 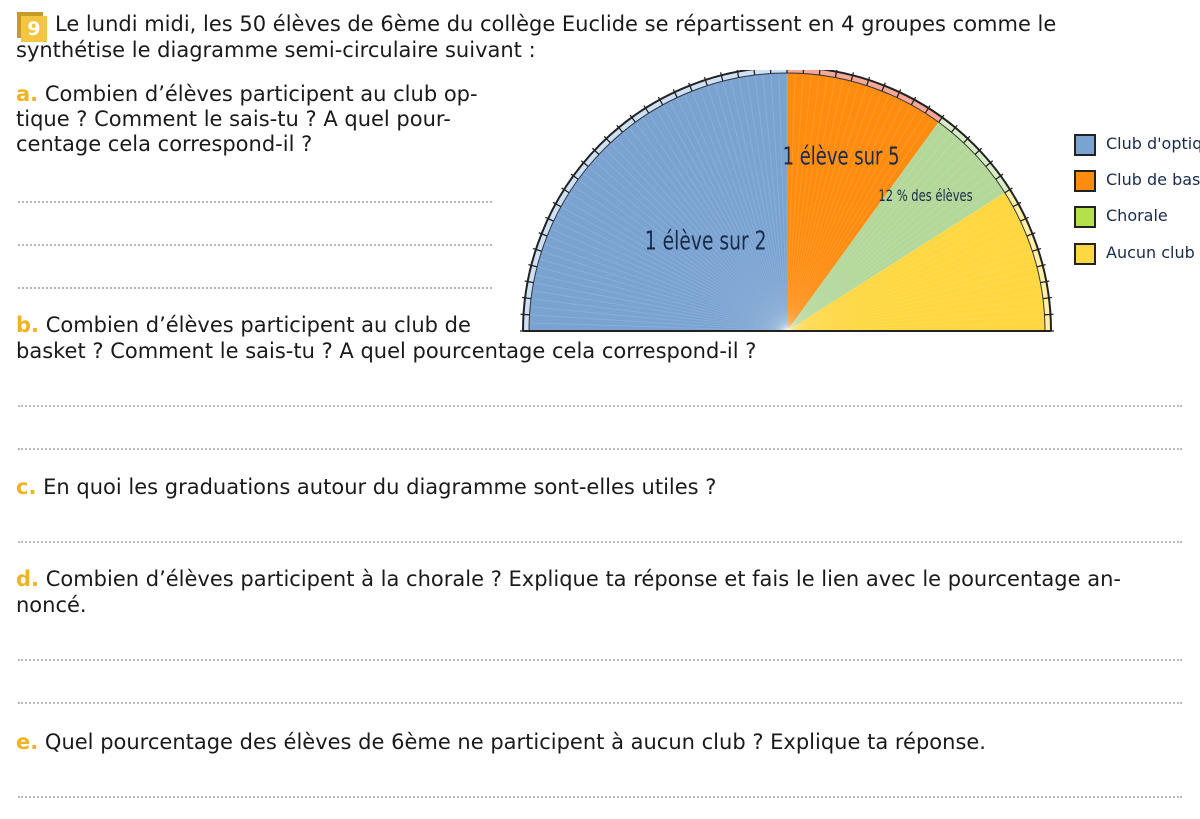 What do you see at coordinates (706, 242) in the screenshot?
I see `slice-label-optique: 1 élève sur 2` at bounding box center [706, 242].